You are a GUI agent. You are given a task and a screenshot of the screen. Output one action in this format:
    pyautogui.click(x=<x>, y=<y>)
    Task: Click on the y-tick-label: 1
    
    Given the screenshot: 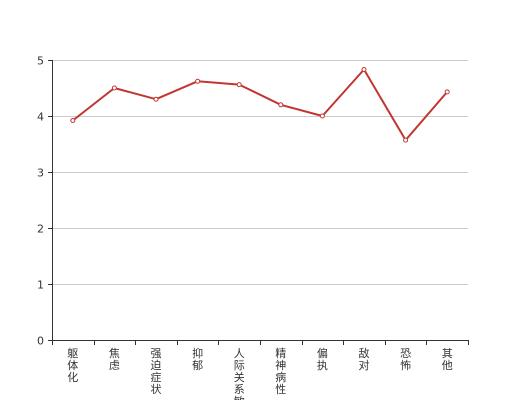 What is the action you would take?
    pyautogui.click(x=40, y=285)
    